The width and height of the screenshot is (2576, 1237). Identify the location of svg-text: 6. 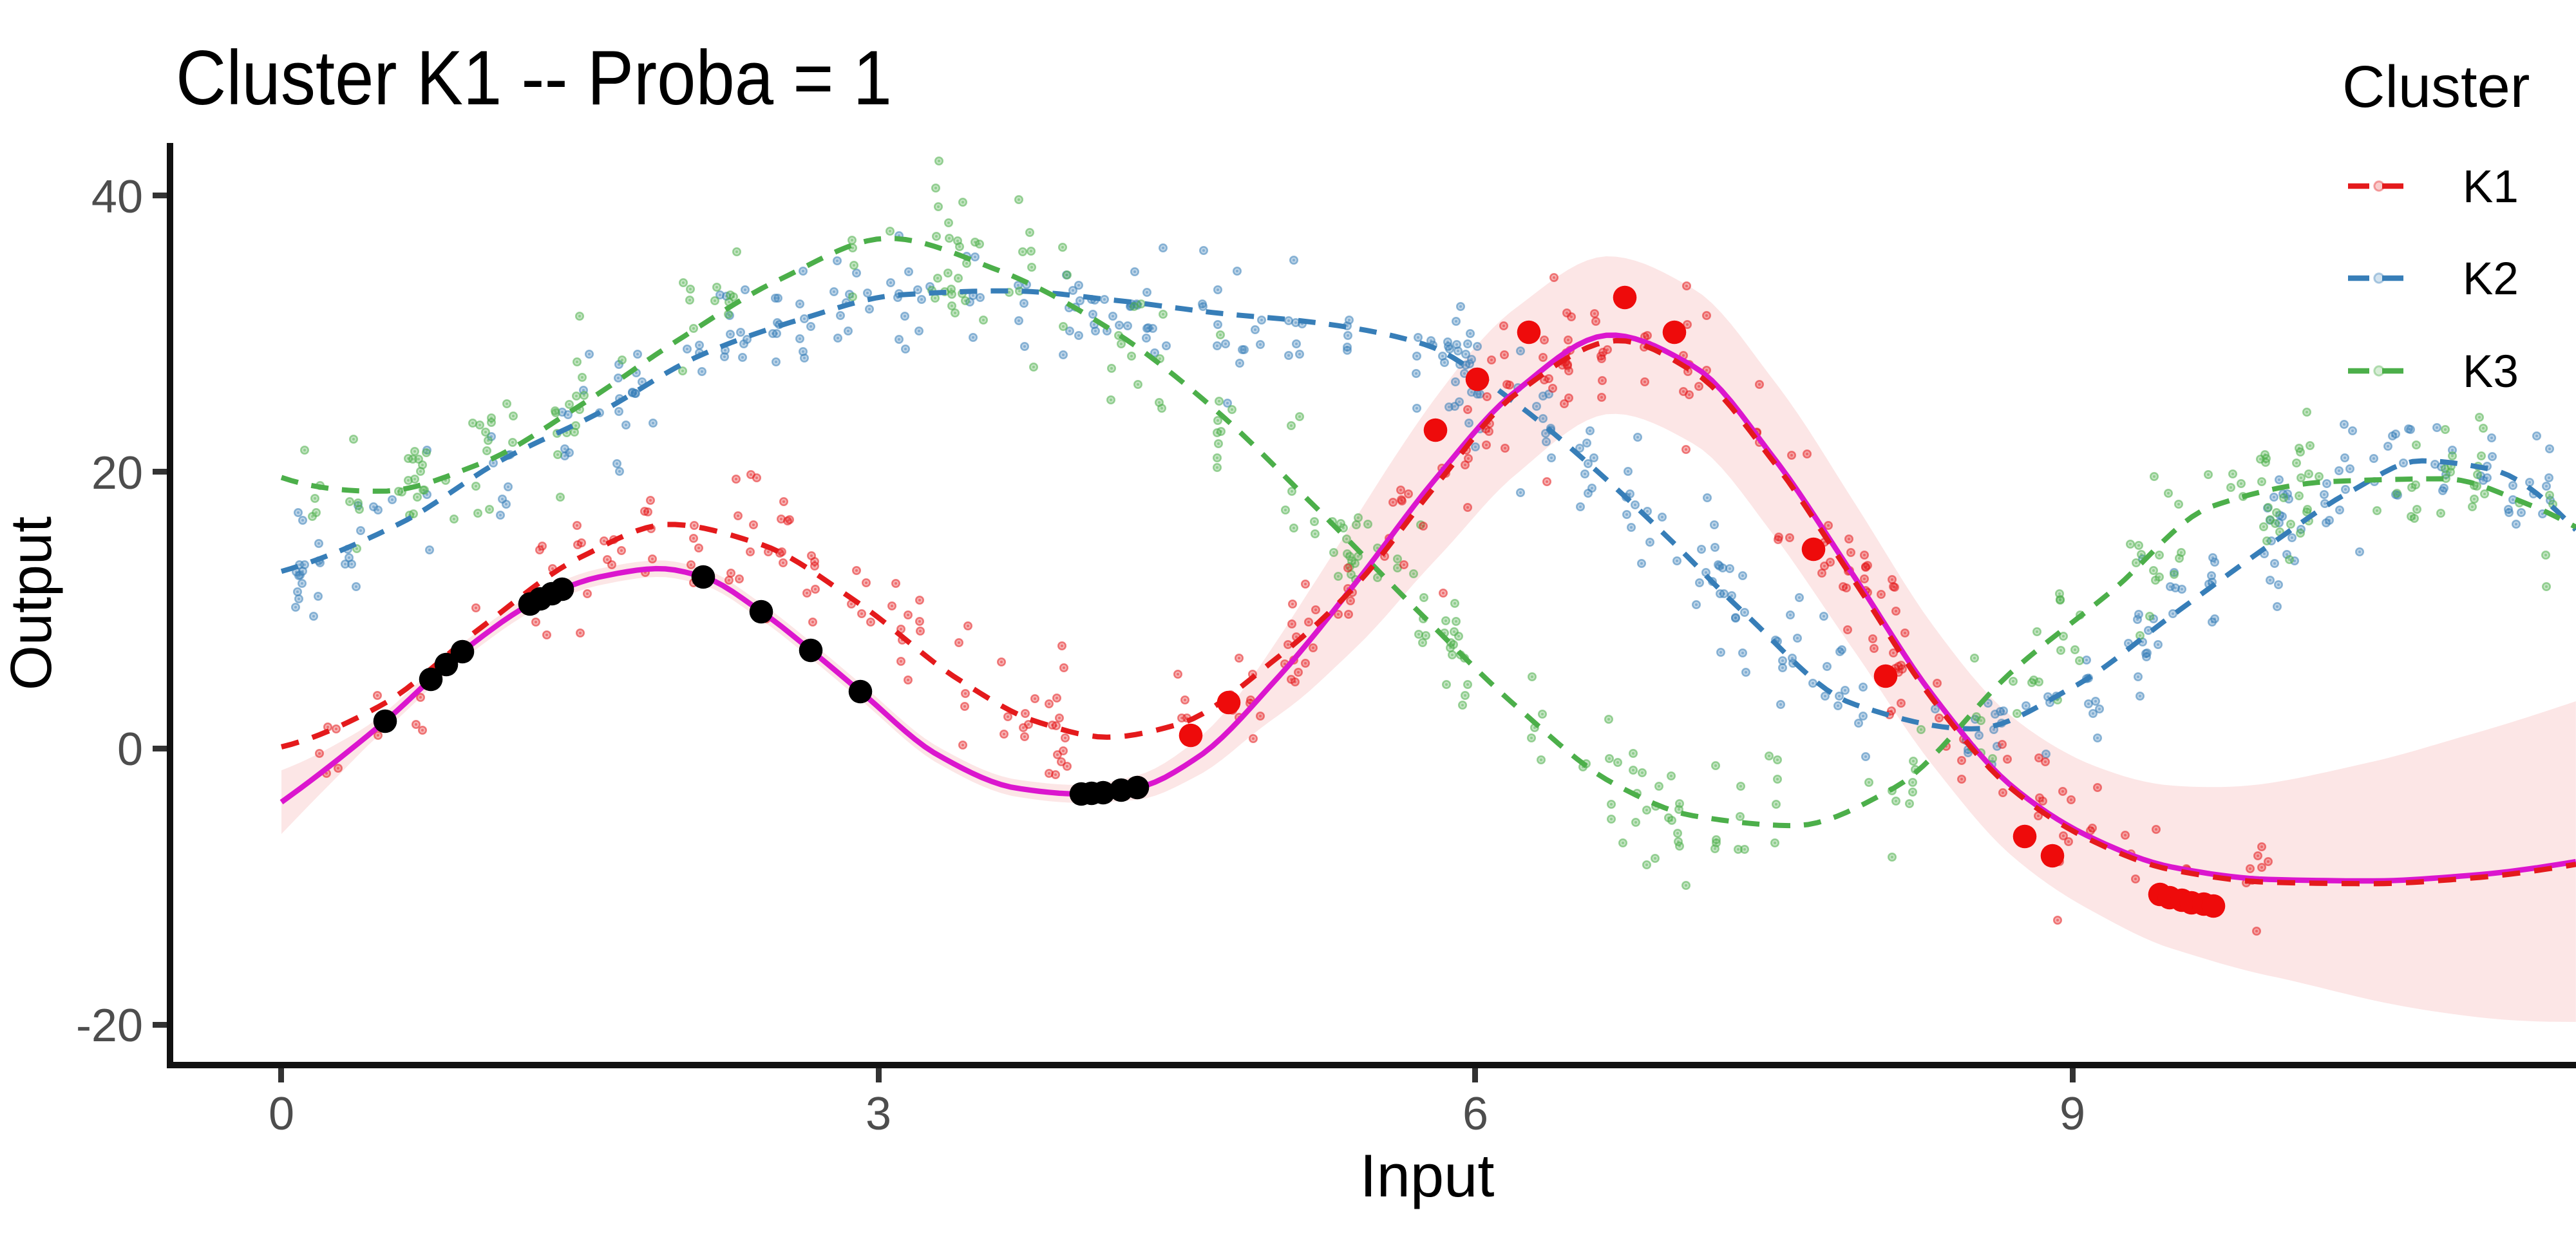
(1475, 1114).